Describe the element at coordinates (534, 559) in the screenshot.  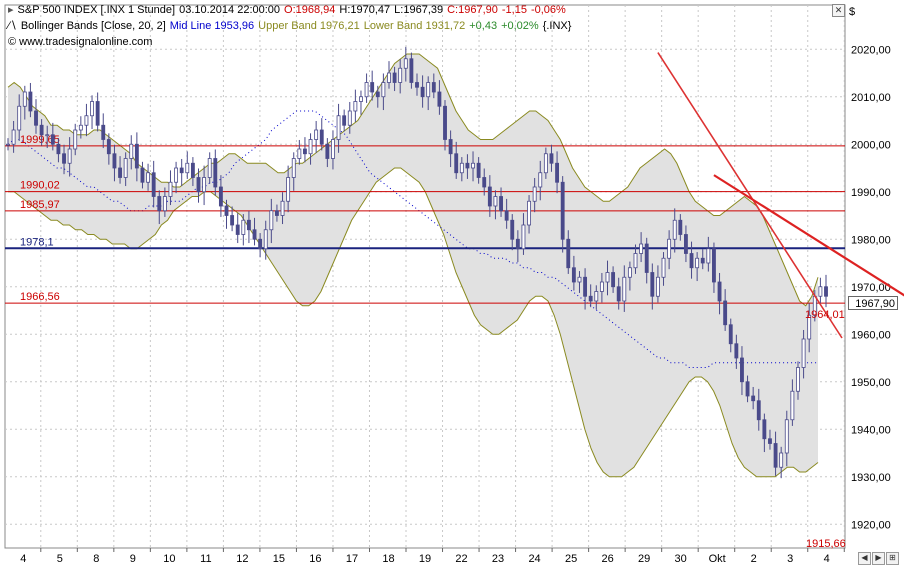
I see `x-tick-label: 24` at that location.